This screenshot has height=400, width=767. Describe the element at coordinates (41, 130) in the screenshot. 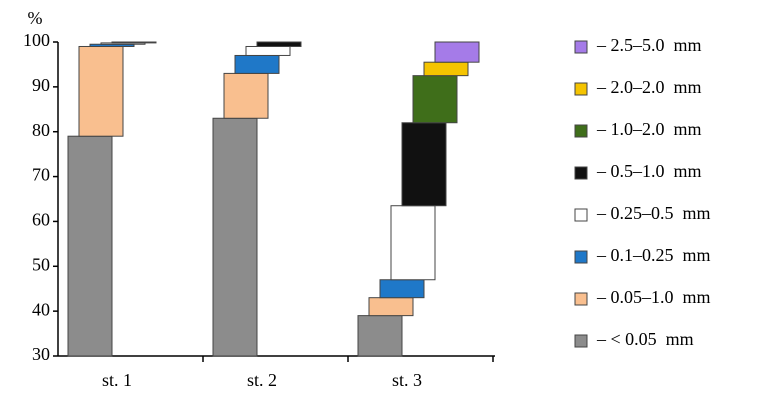

I see `y-tick-label: 80` at that location.